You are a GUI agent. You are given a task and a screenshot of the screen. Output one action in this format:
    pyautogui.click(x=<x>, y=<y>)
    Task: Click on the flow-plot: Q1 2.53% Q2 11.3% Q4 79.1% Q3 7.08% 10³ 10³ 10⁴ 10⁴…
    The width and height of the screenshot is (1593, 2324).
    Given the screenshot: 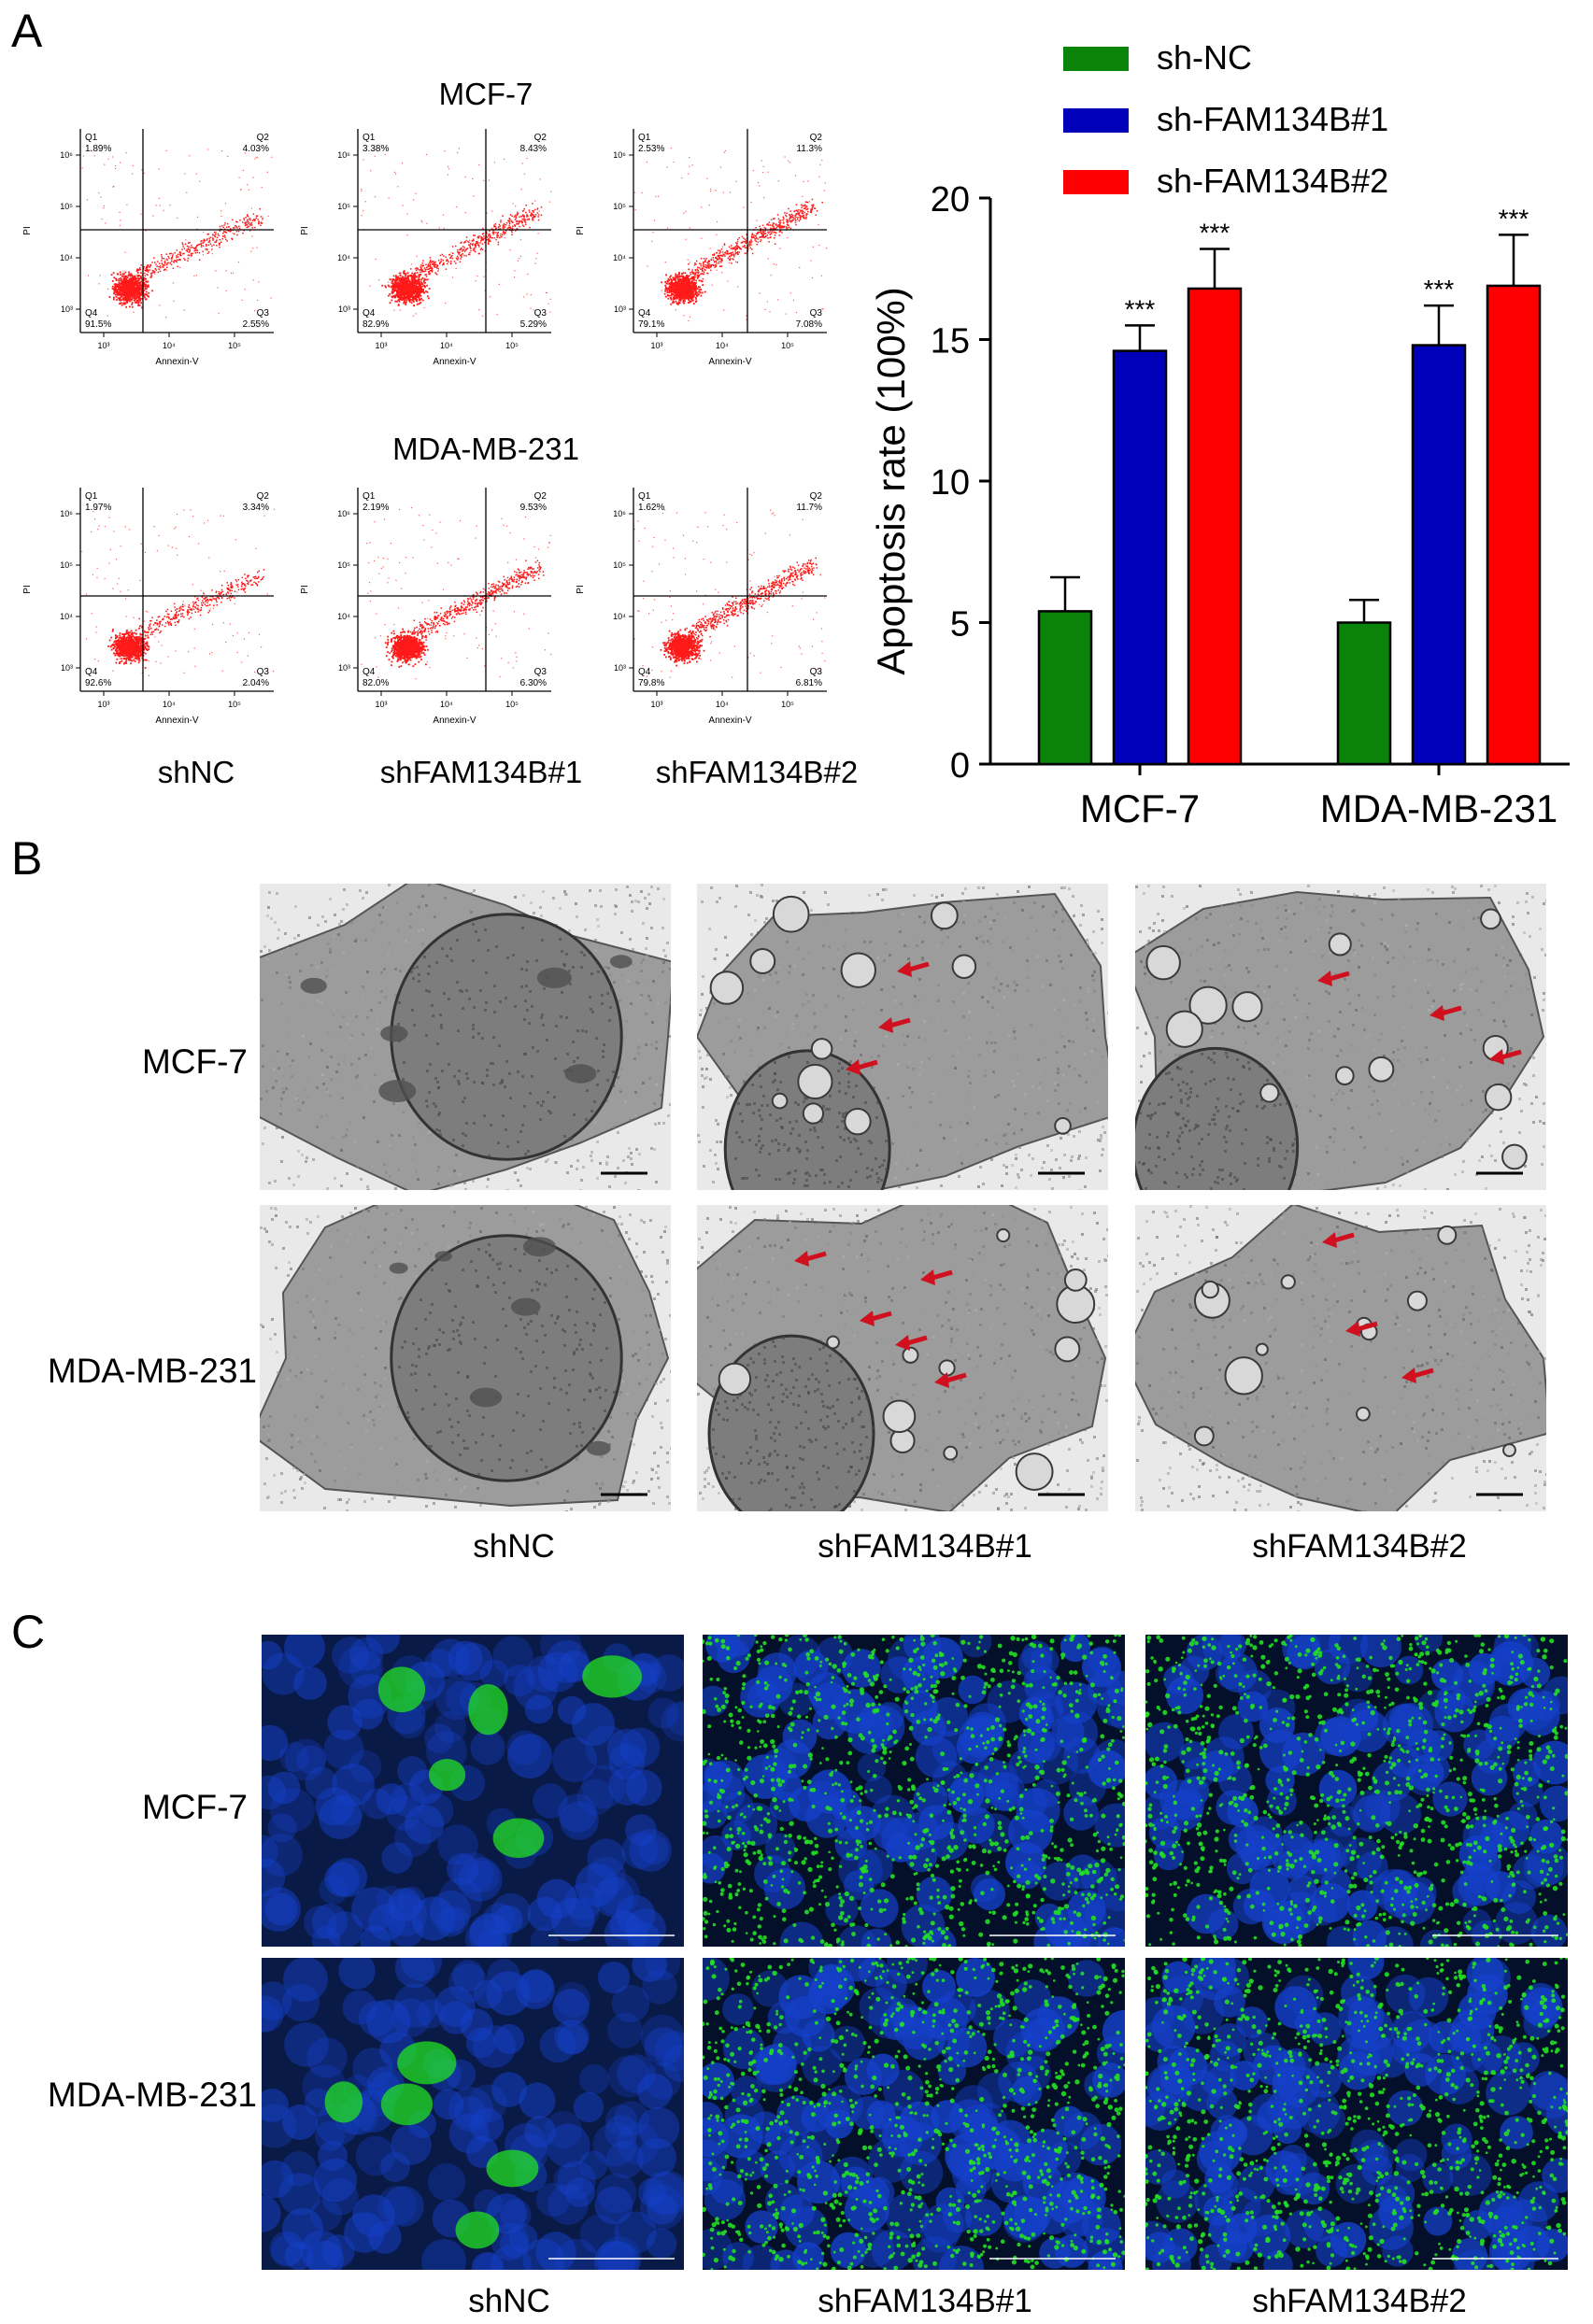 What is the action you would take?
    pyautogui.click(x=706, y=260)
    